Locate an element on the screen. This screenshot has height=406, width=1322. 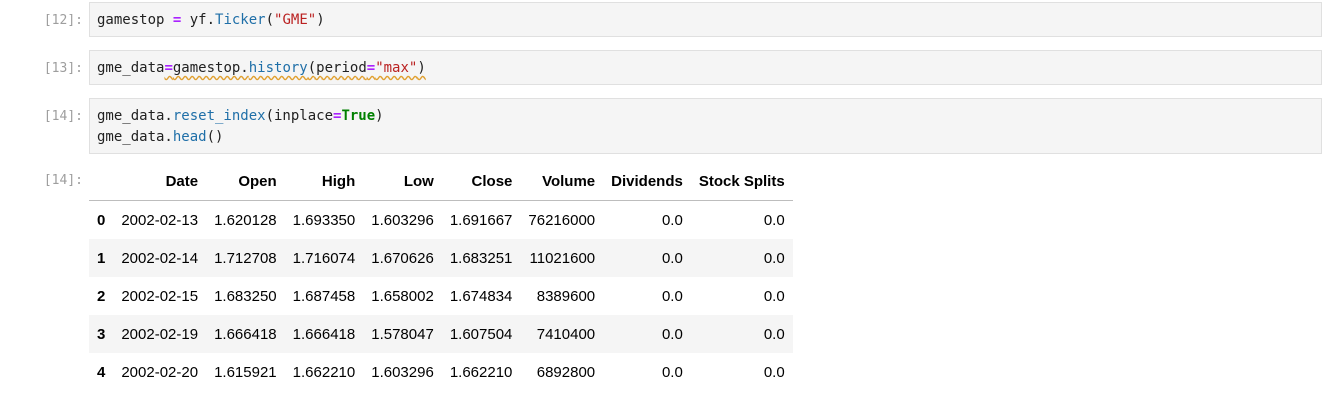
column-header: Stock Splits is located at coordinates (741, 181).